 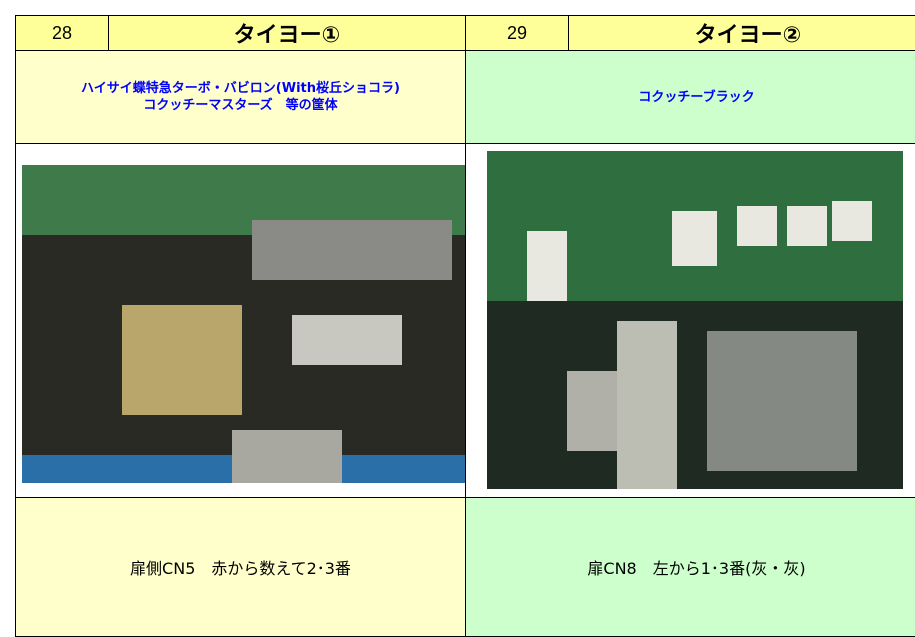 I want to click on description-line: ハイサイ蝶特急ターボ・バビロン(With桜丘ショコラ), so click(x=240, y=88).